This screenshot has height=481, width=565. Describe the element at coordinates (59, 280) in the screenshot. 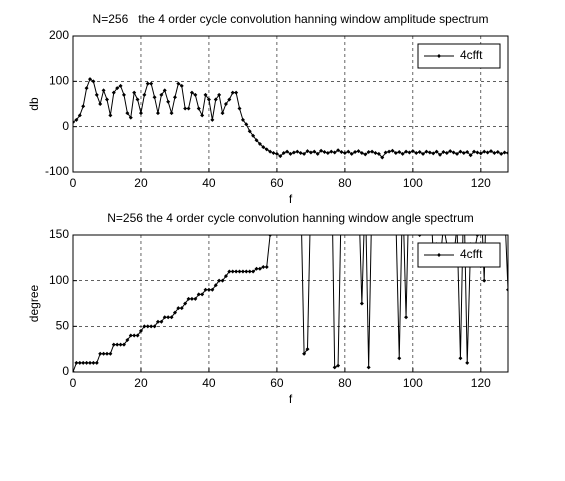

I see `y-tick-label: 100` at that location.